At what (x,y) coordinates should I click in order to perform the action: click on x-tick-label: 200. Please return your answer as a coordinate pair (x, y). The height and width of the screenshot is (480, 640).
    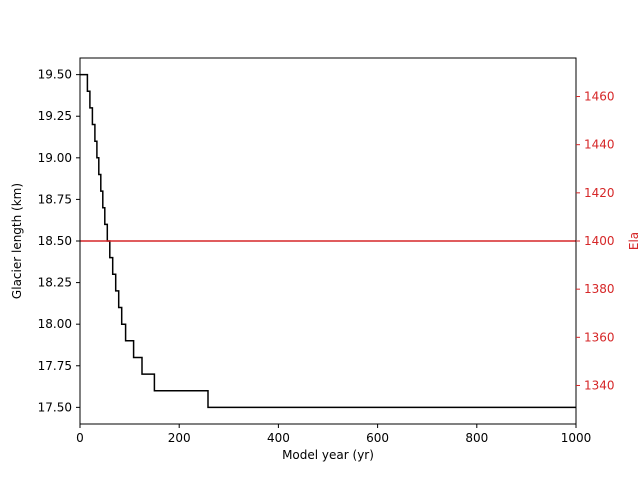
    Looking at the image, I should click on (179, 438).